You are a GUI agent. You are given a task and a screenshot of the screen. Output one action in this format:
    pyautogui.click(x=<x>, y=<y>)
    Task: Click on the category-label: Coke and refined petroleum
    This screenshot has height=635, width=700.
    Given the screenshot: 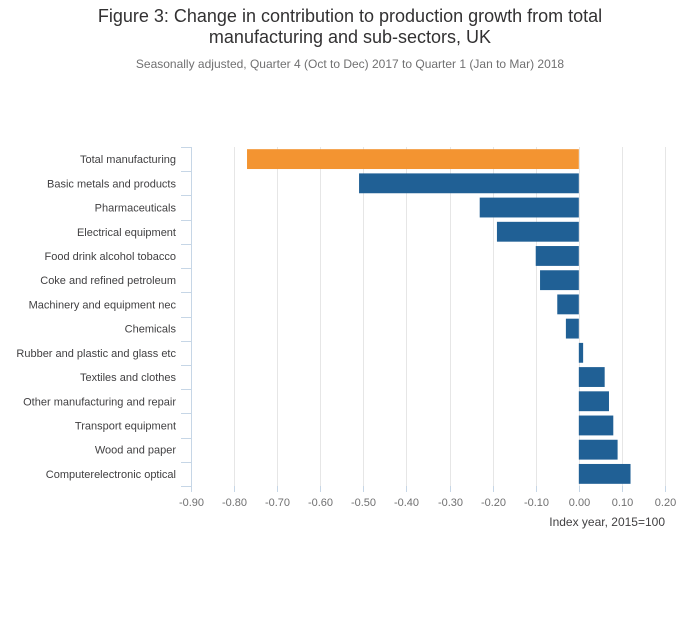 What is the action you would take?
    pyautogui.click(x=108, y=281)
    